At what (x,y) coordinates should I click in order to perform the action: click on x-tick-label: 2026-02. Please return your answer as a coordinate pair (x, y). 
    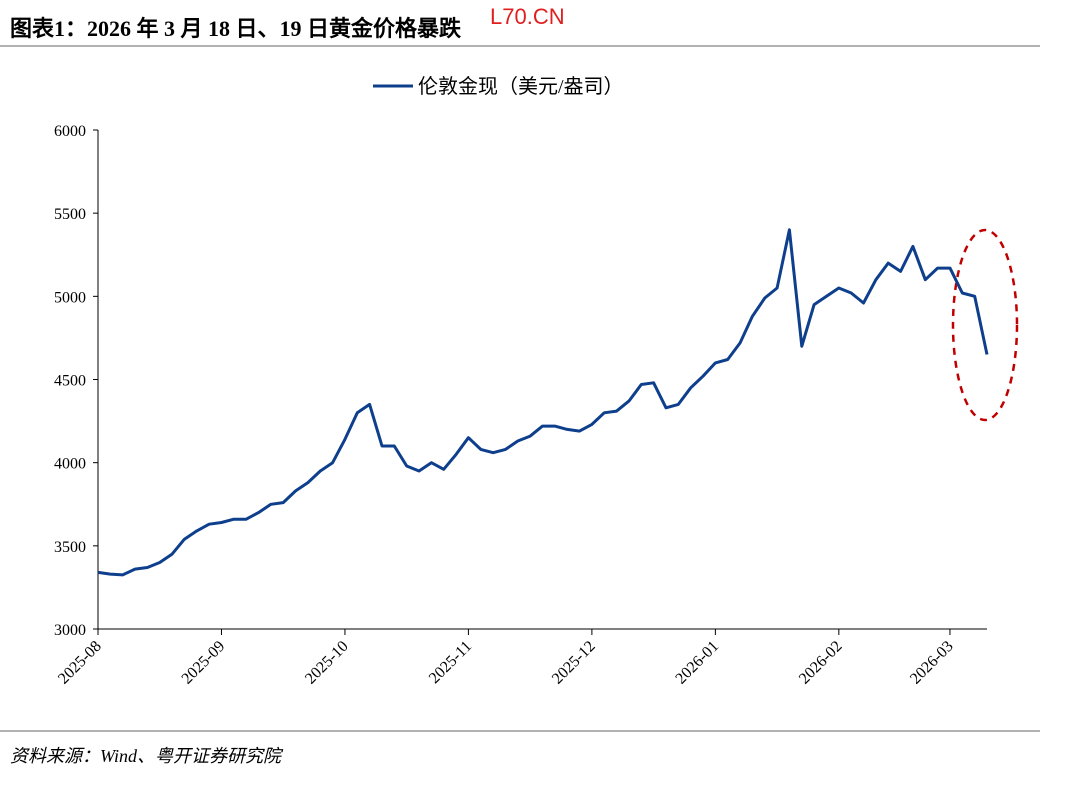
    Looking at the image, I should click on (821, 663).